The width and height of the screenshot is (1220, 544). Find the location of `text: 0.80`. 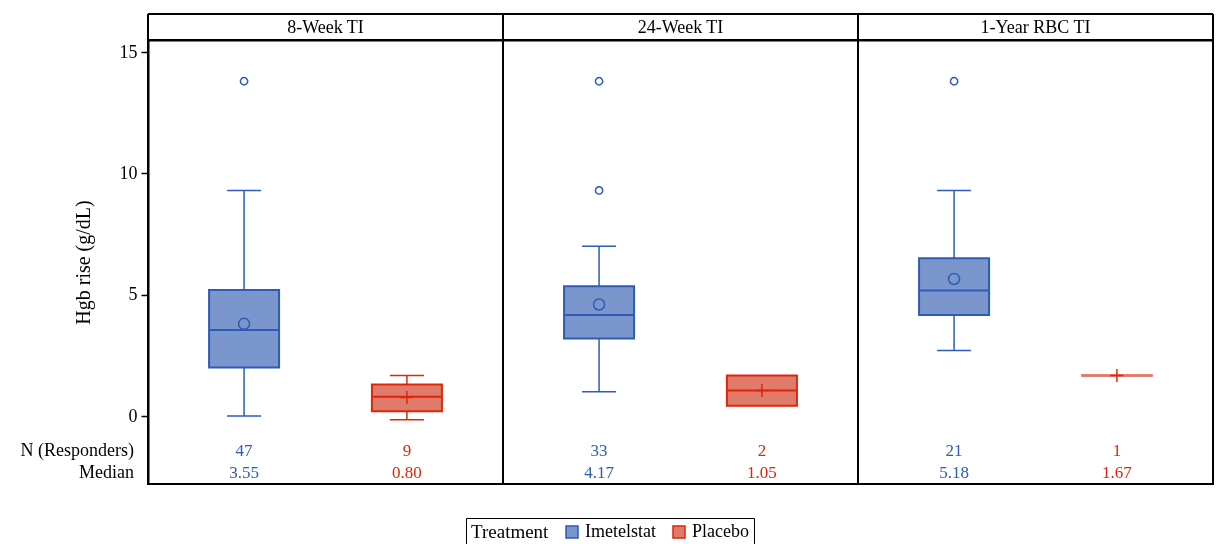

text: 0.80 is located at coordinates (407, 472).